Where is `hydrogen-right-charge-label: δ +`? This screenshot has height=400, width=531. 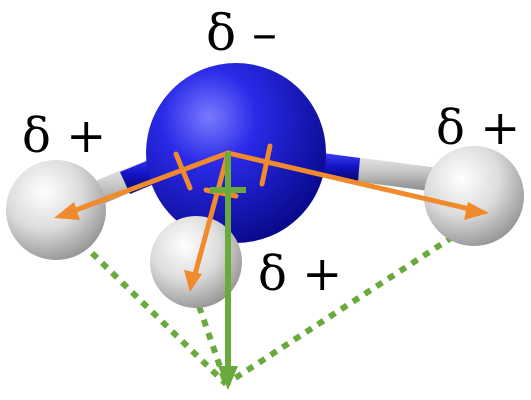 hydrogen-right-charge-label: δ + is located at coordinates (478, 128).